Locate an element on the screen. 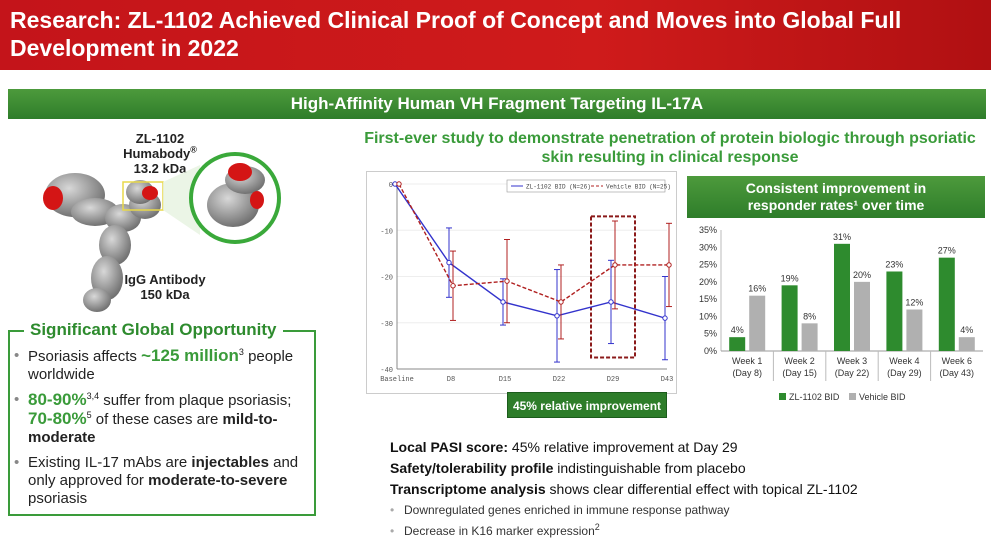 This screenshot has width=991, height=544. legend-swatch is located at coordinates (852, 396).